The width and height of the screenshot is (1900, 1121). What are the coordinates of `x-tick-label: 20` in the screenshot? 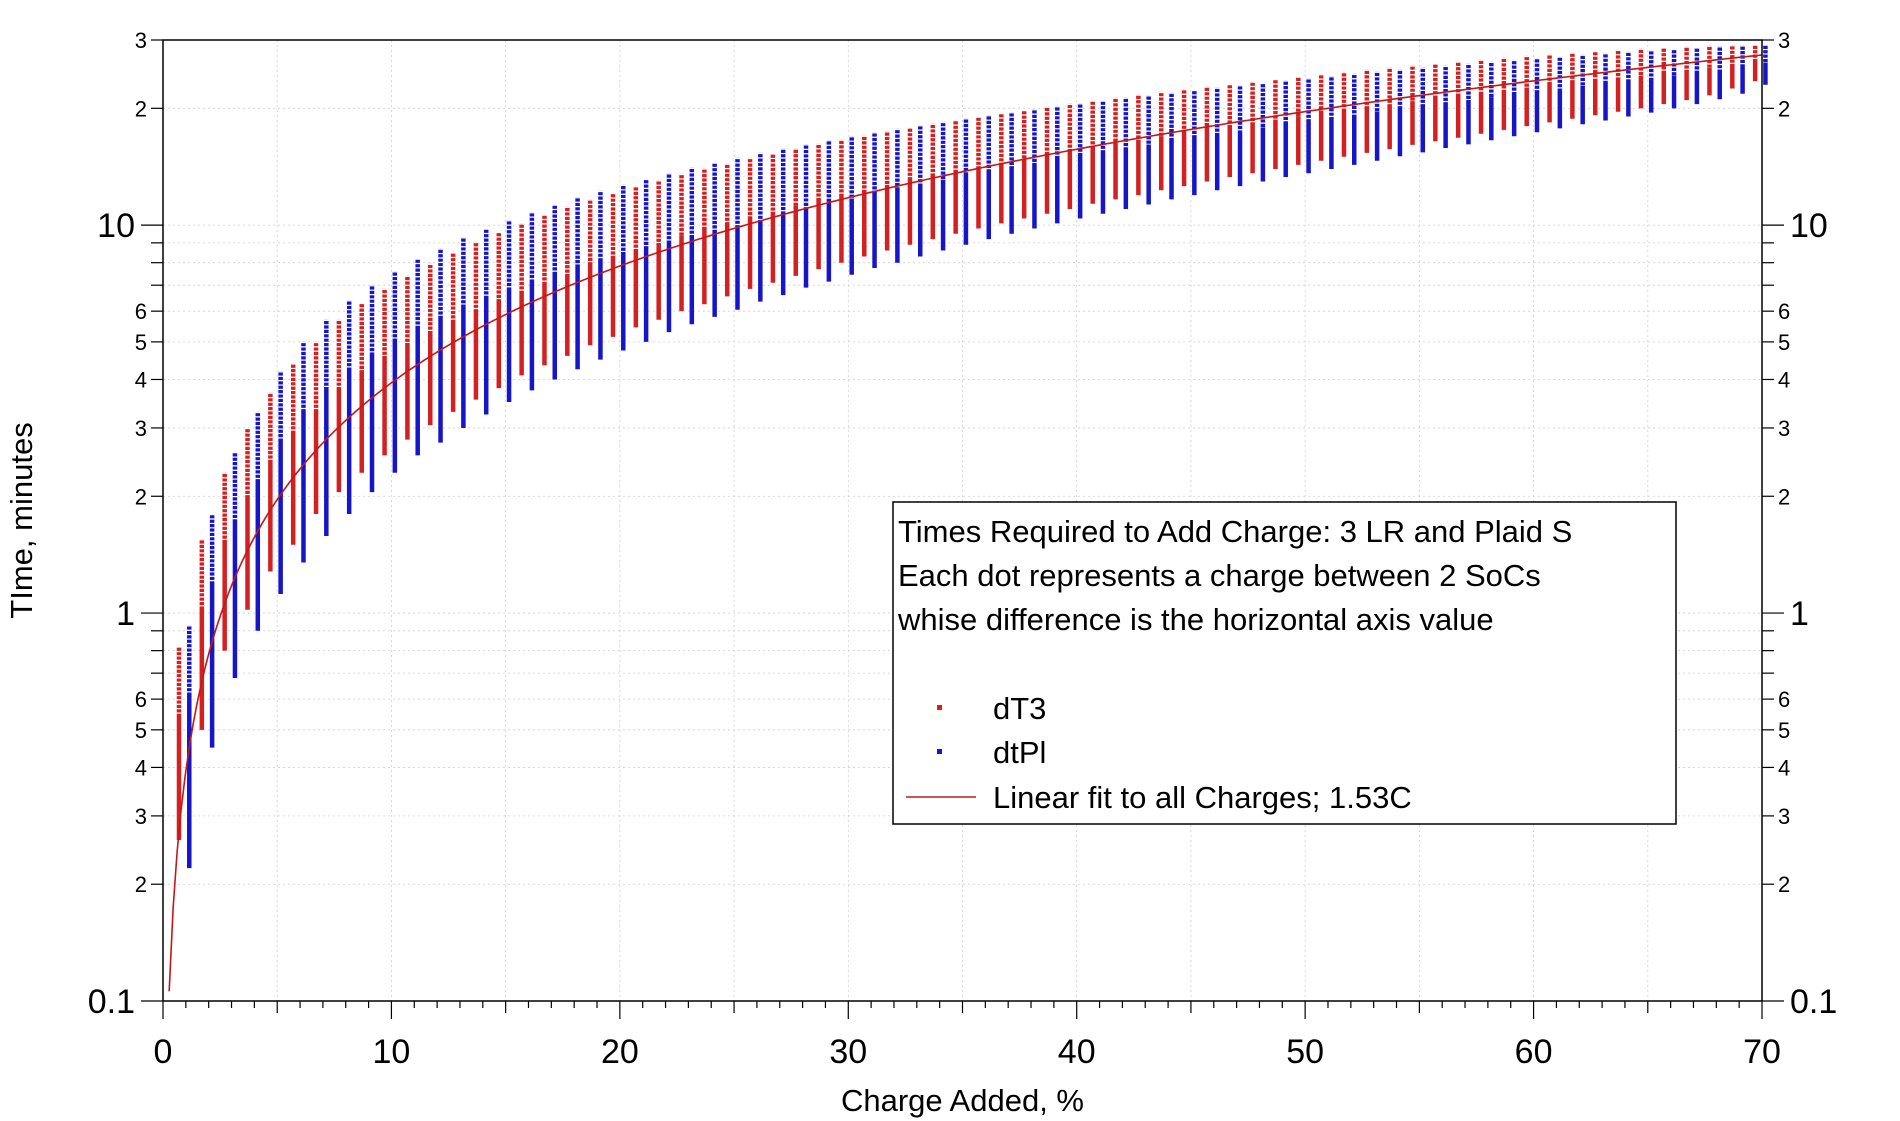 It's located at (620, 1052).